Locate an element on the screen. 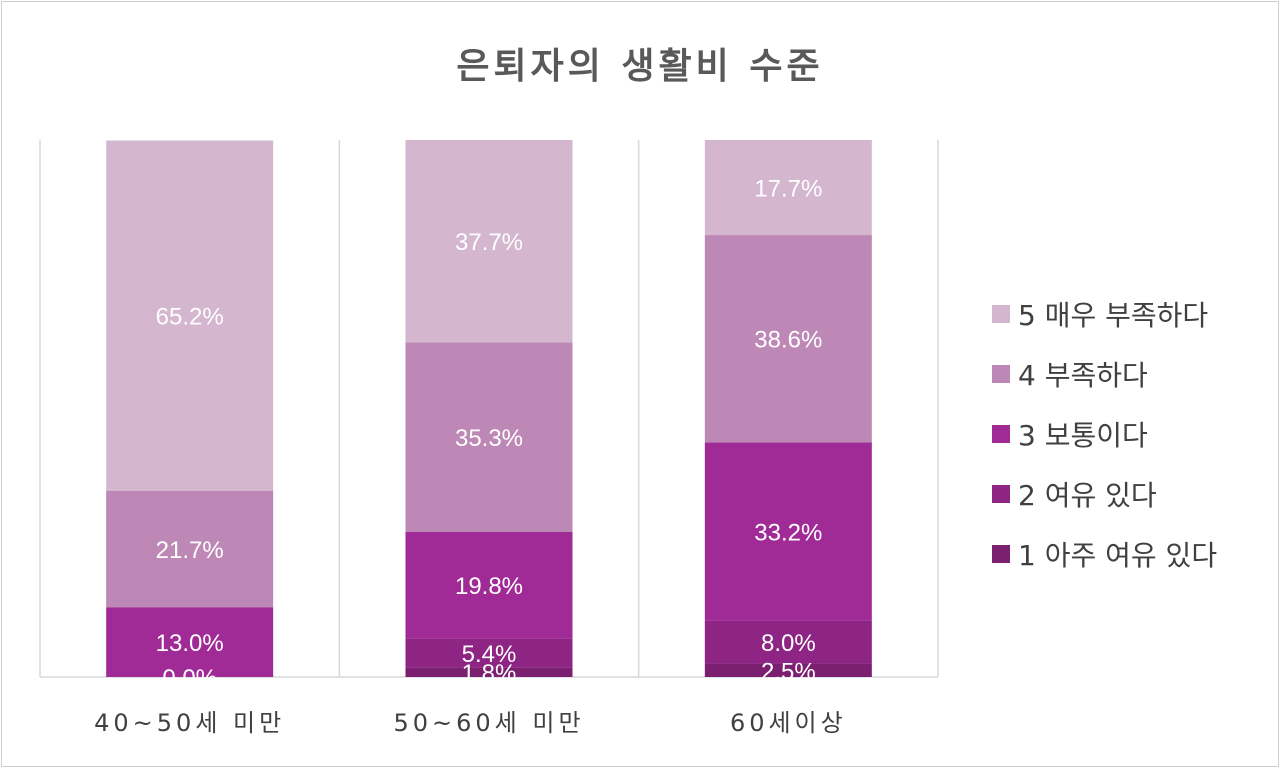 Image resolution: width=1280 pixels, height=768 pixels. data-label: 5.4% is located at coordinates (489, 654).